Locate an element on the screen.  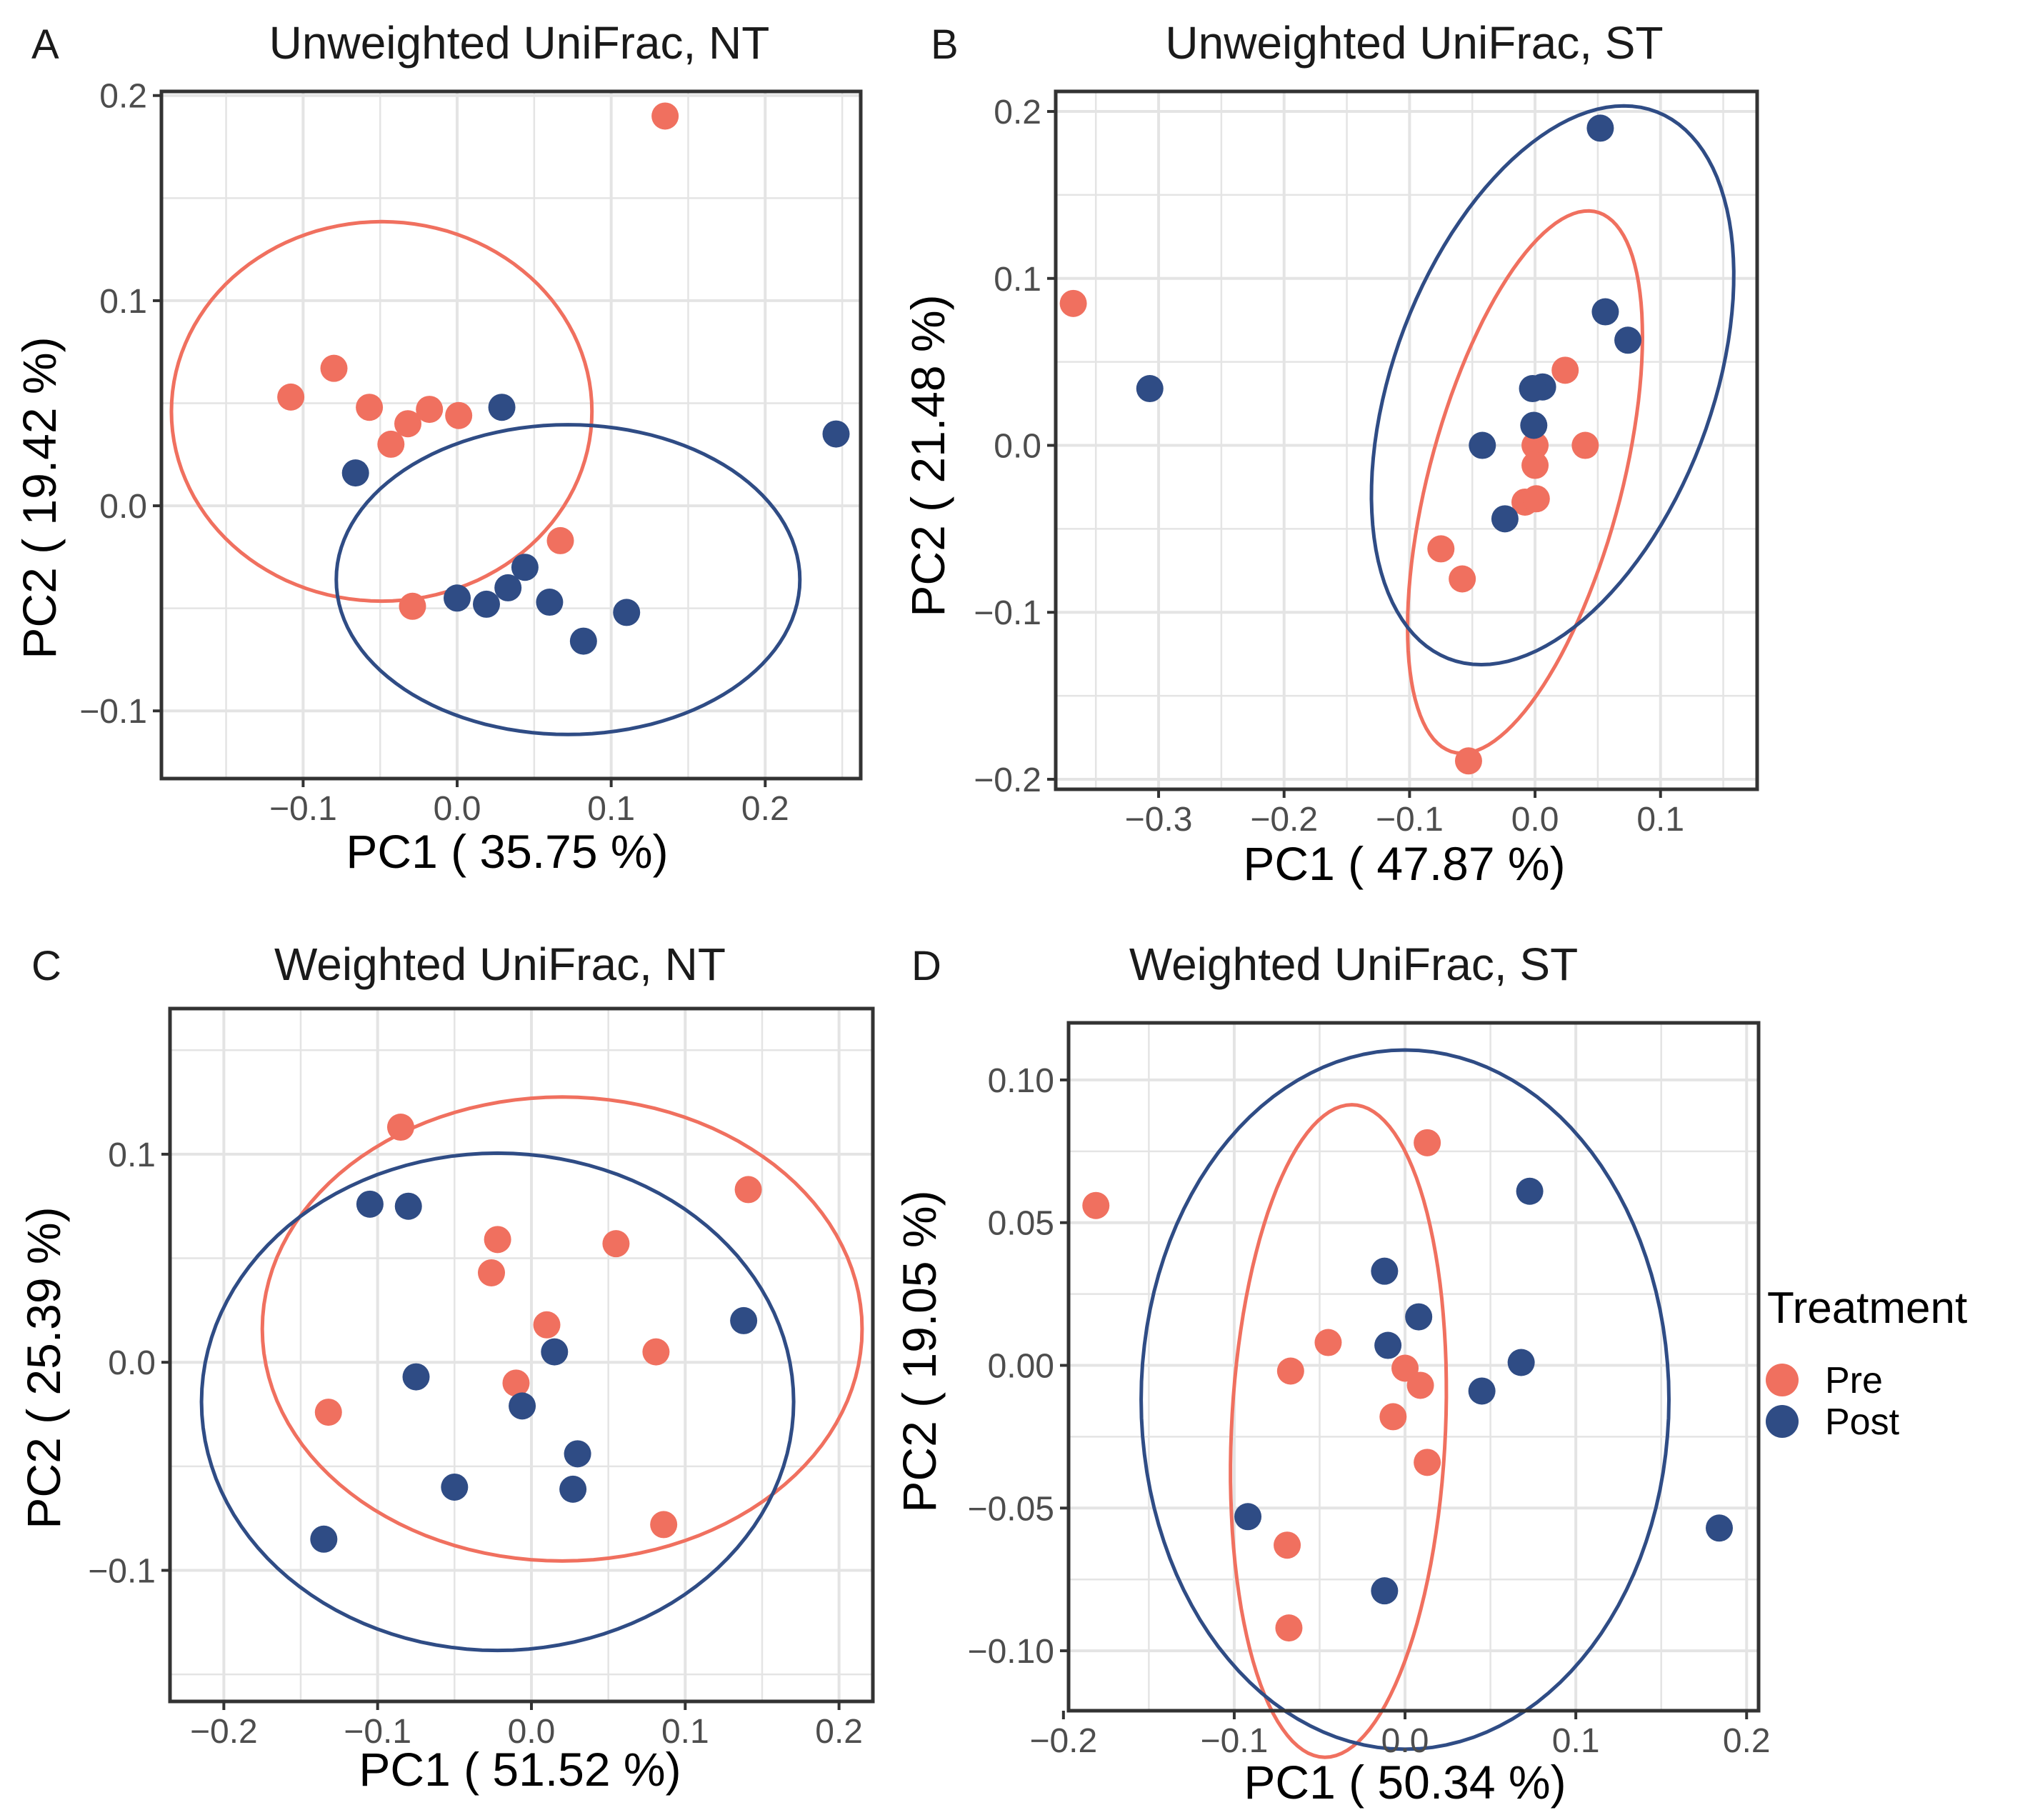
legend-title: Treatment is located at coordinates (1867, 1308).